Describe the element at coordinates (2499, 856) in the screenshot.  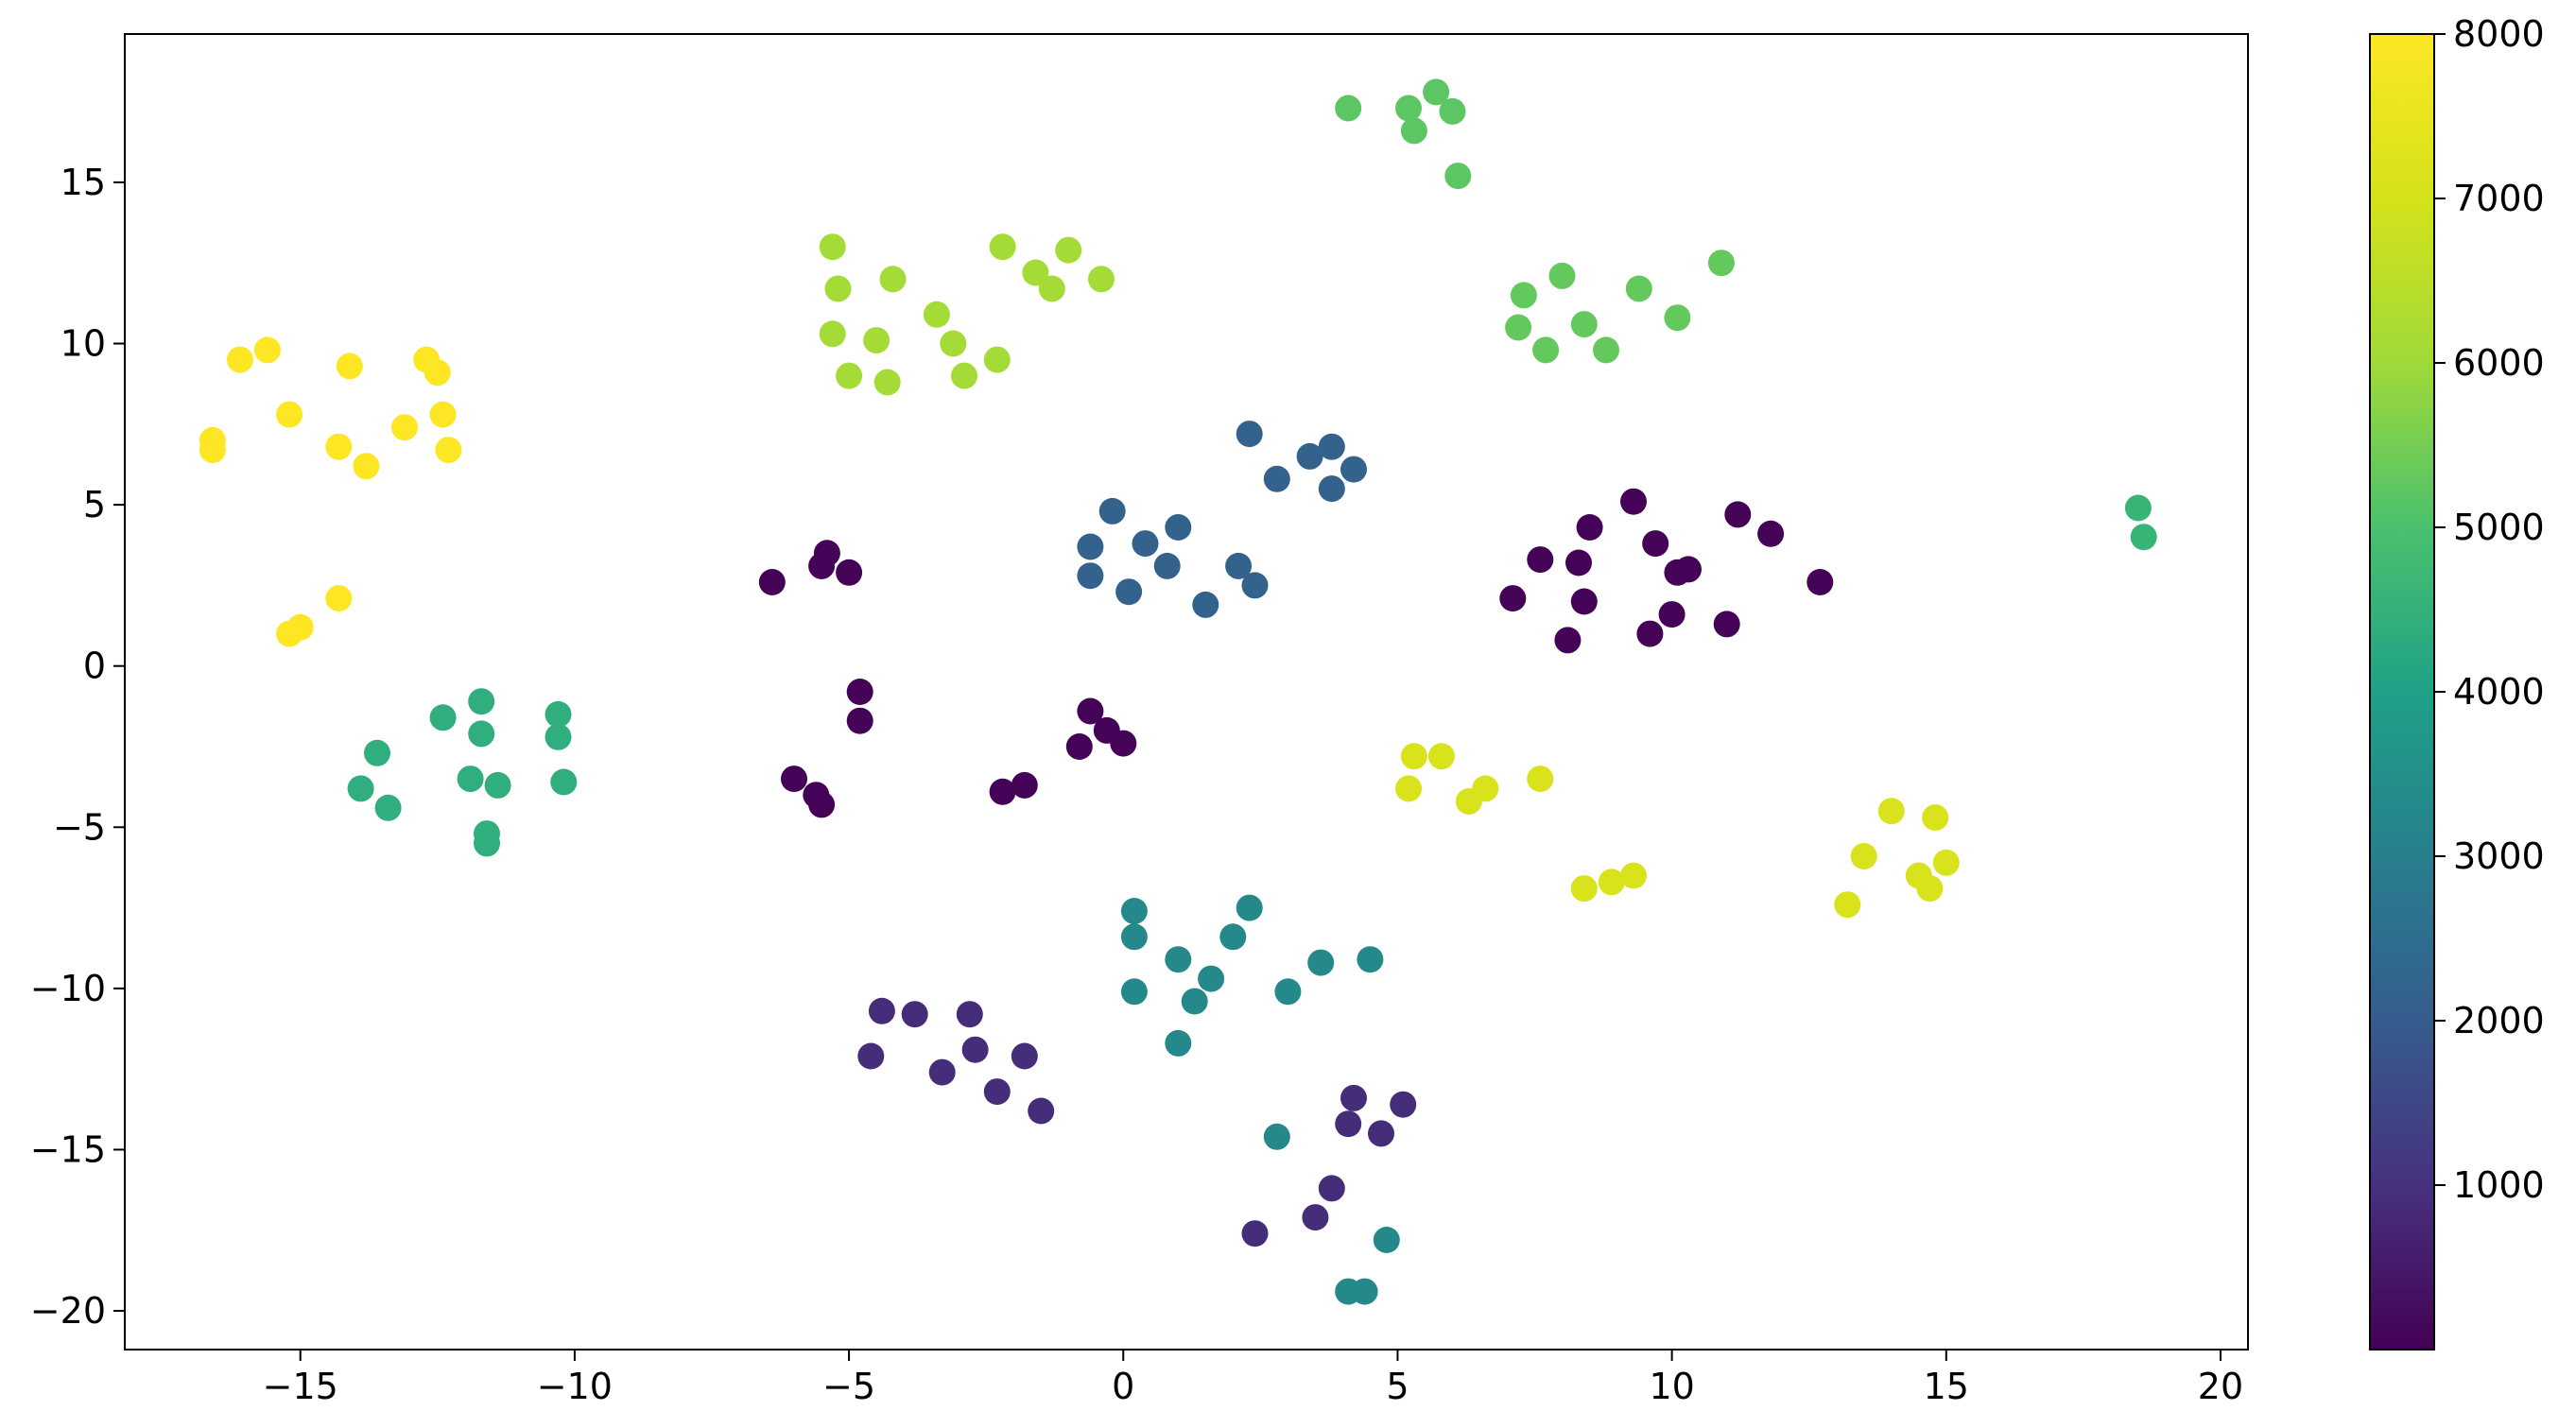
I see `colorbar-tick-label: 3000` at that location.